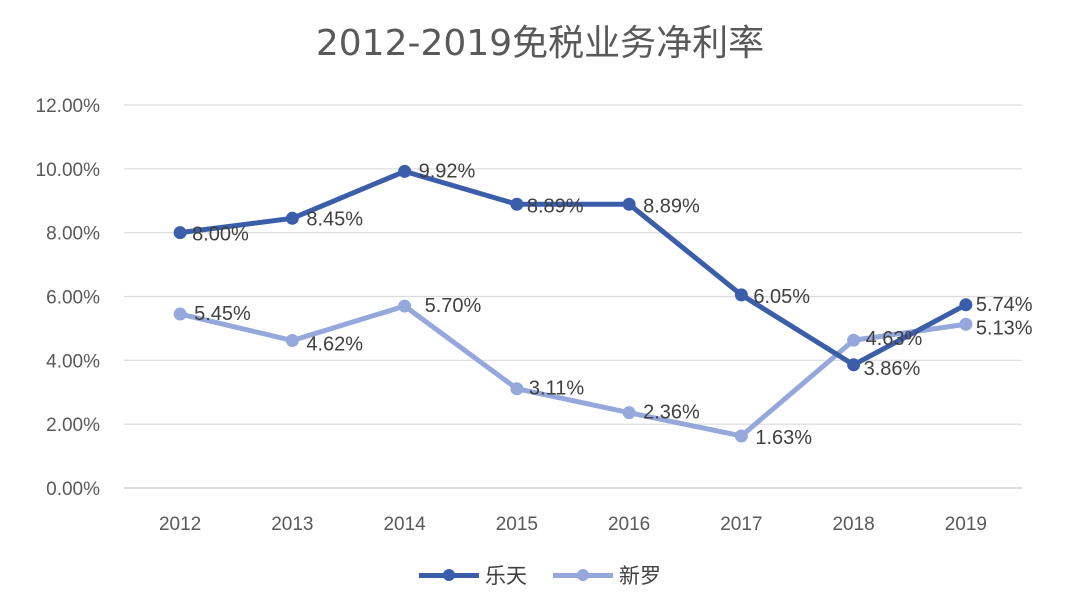  Describe the element at coordinates (292, 524) in the screenshot. I see `x-tick-label: 2013` at that location.